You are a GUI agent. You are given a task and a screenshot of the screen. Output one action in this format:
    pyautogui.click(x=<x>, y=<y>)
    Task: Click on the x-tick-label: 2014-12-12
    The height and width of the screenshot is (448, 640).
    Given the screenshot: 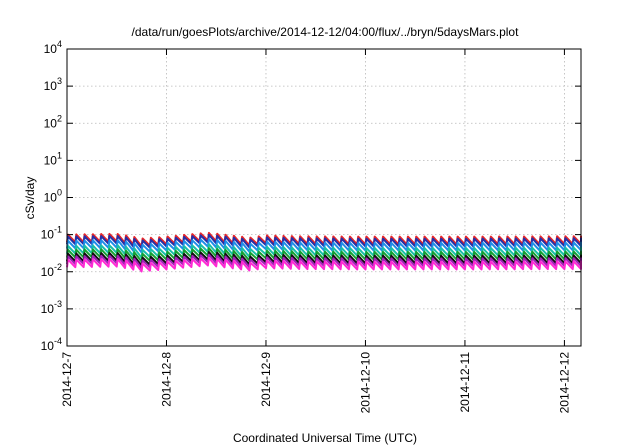 What is the action you would take?
    pyautogui.click(x=564, y=383)
    